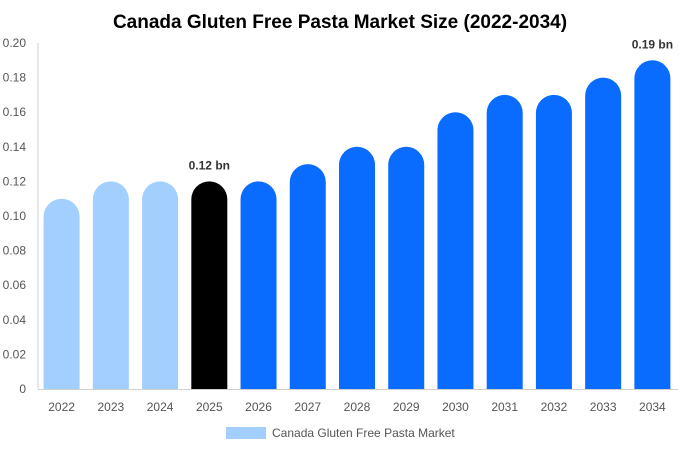 This screenshot has width=680, height=455. Describe the element at coordinates (455, 250) in the screenshot. I see `bar-2030` at that location.